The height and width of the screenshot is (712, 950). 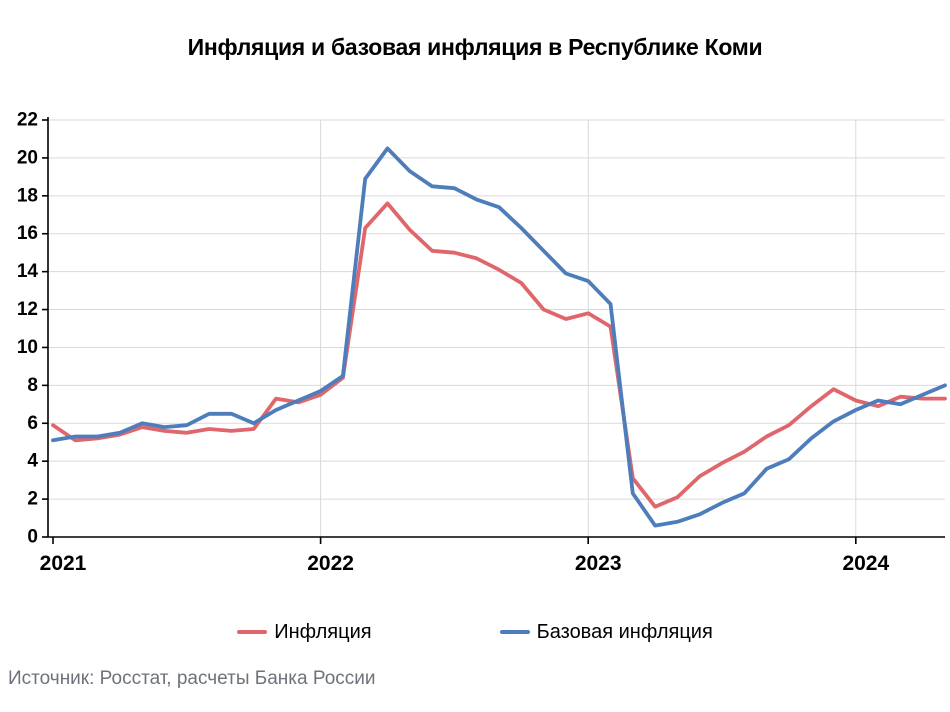 I want to click on y-axis-tick-label: 20, so click(x=27, y=157).